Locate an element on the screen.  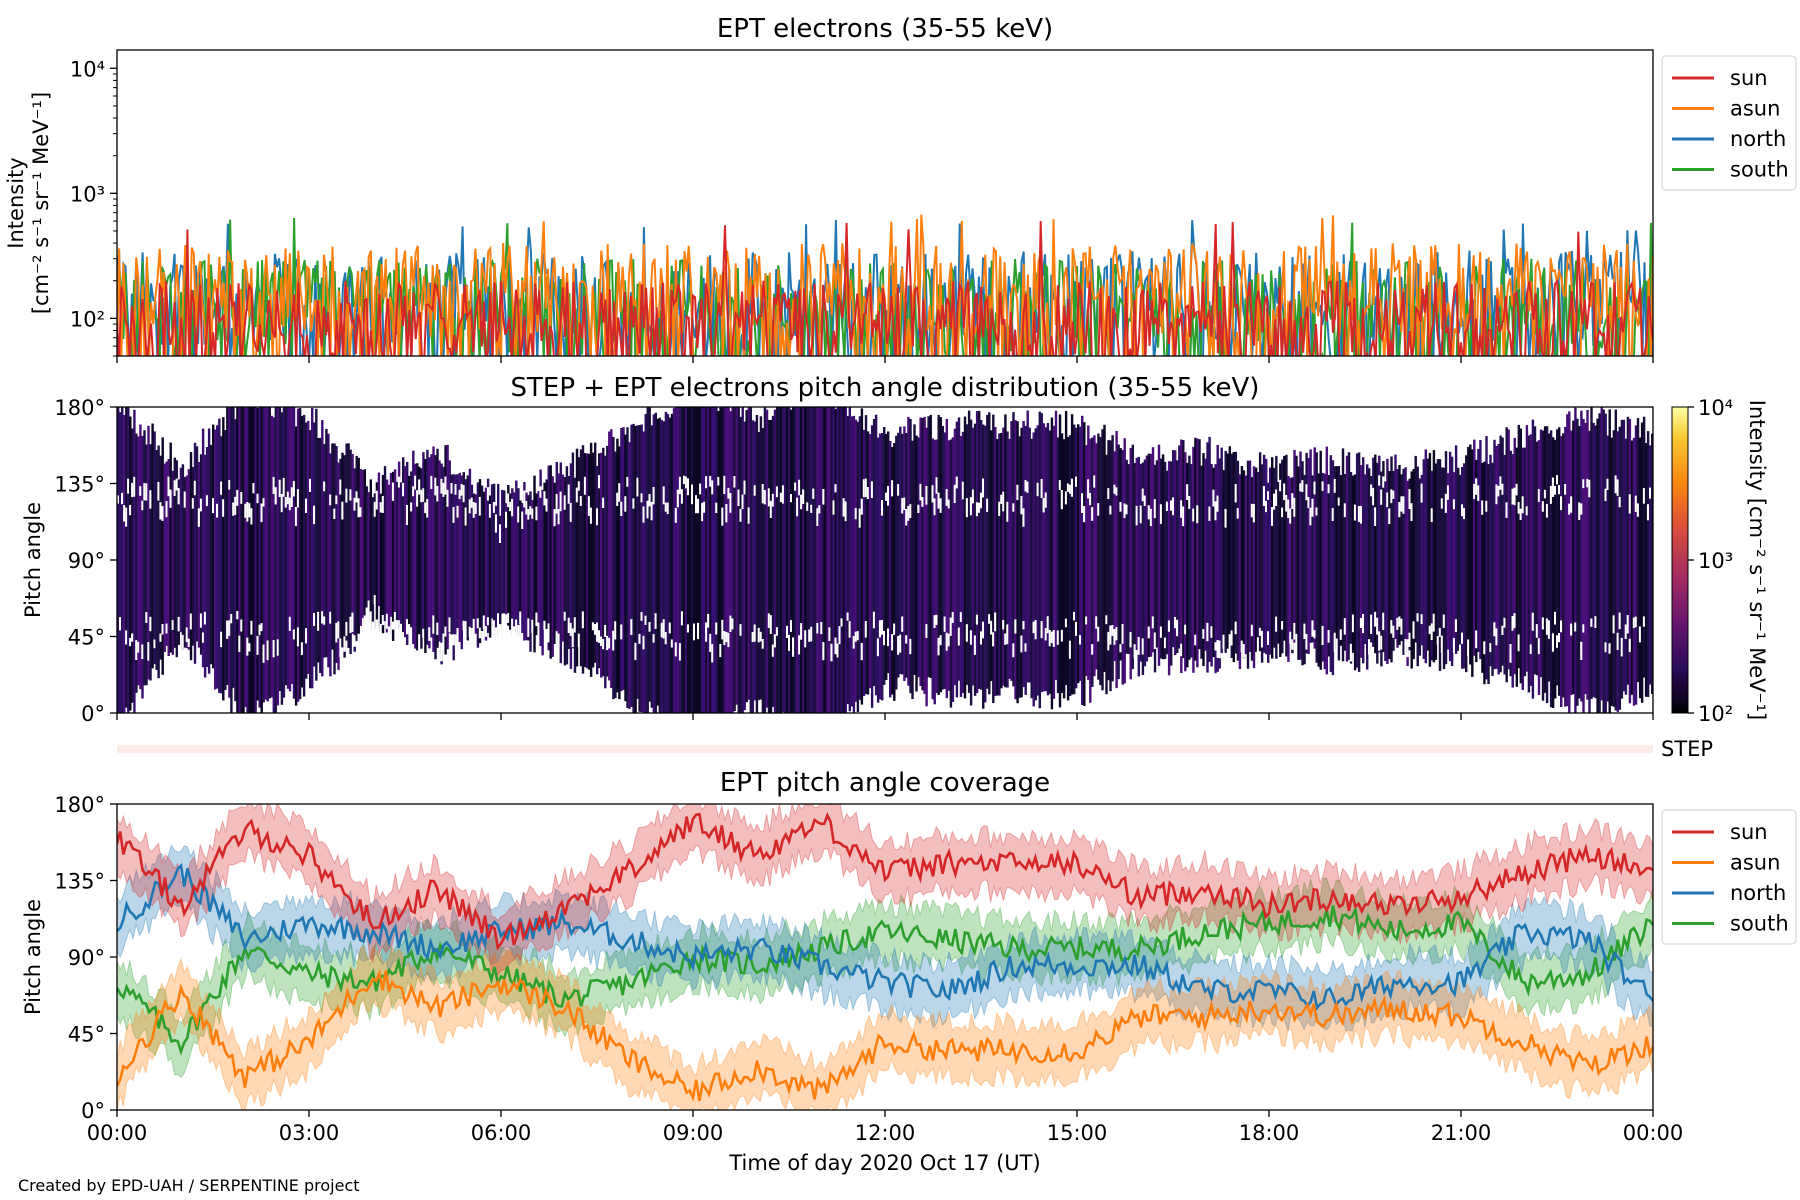
legend-label-south: south is located at coordinates (1759, 924).